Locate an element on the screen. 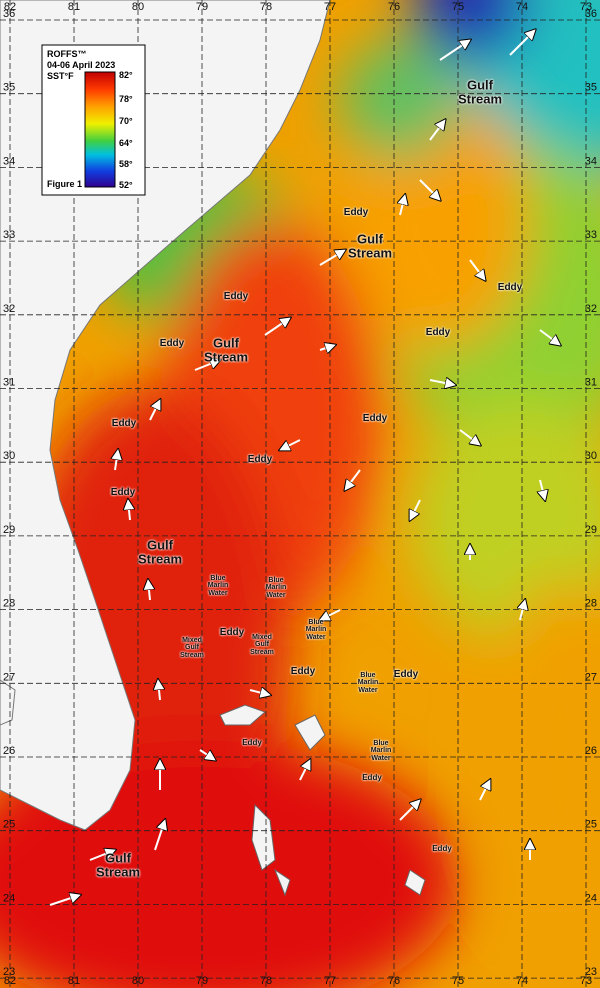  scale-label: 58° is located at coordinates (126, 164).